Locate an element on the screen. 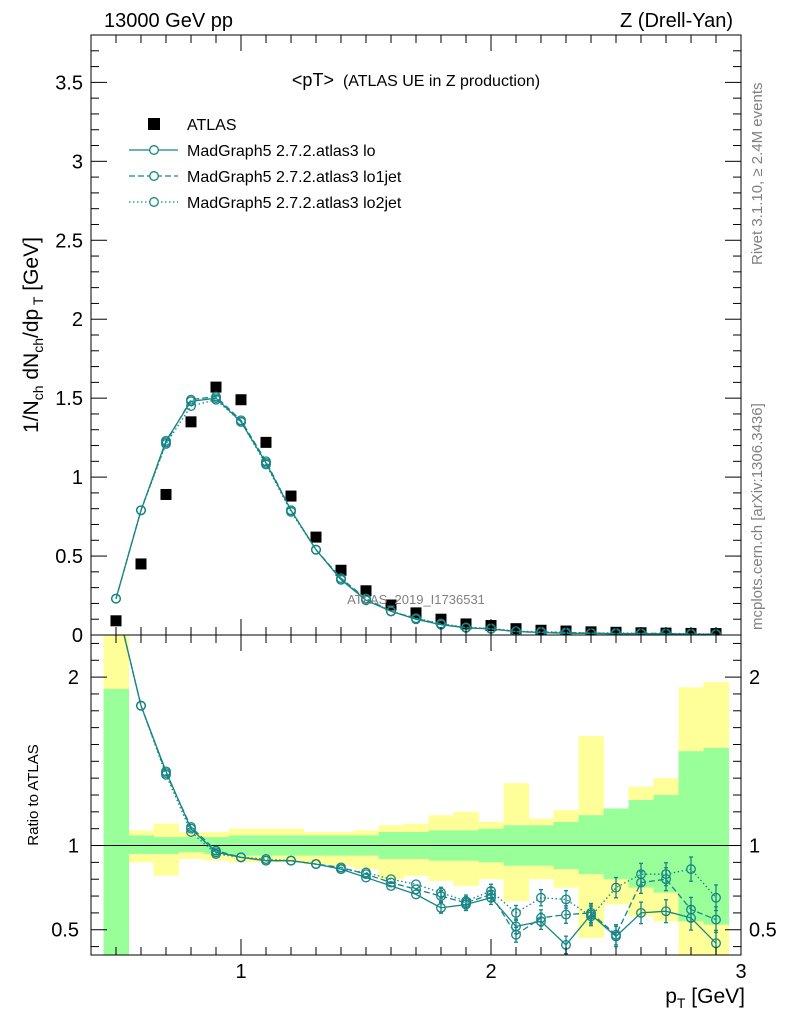 Image resolution: width=786 pixels, height=1024 pixels. x-axis-label-part: [GeV] is located at coordinates (715, 996).